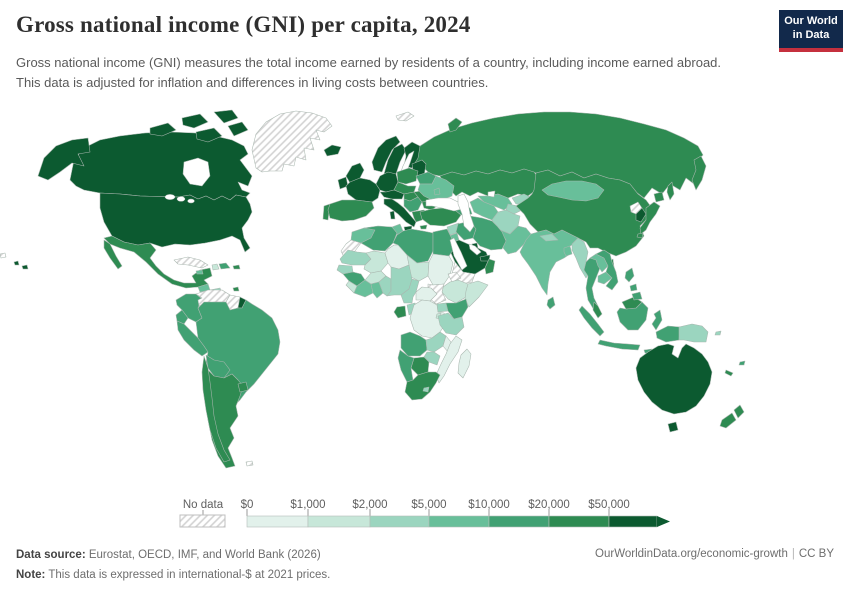 This screenshot has width=850, height=600. I want to click on country-italy-sardinia, so click(392, 215).